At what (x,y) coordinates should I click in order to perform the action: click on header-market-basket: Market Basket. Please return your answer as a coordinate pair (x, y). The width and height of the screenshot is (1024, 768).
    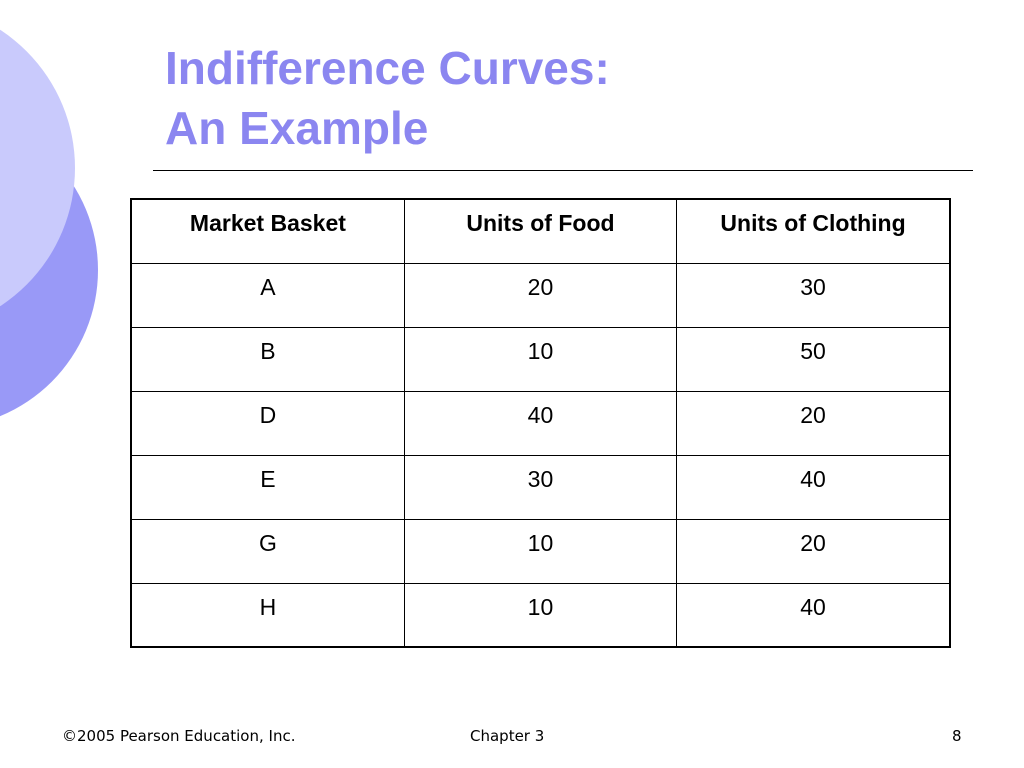
    Looking at the image, I should click on (267, 231).